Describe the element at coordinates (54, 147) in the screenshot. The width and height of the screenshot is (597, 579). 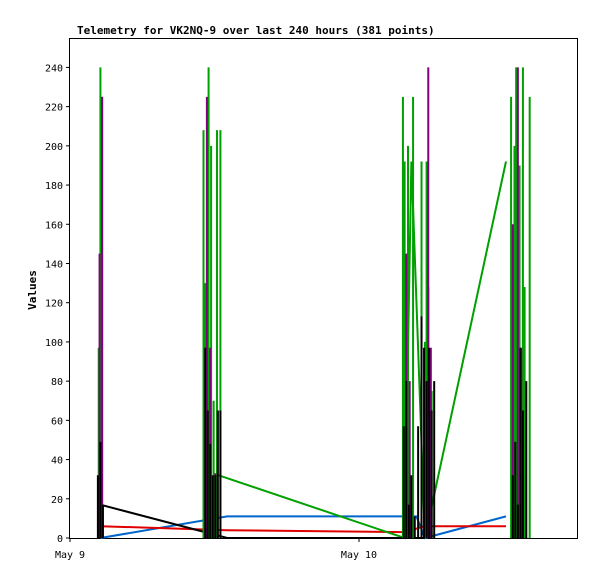
I see `y-tick-label: 200` at that location.